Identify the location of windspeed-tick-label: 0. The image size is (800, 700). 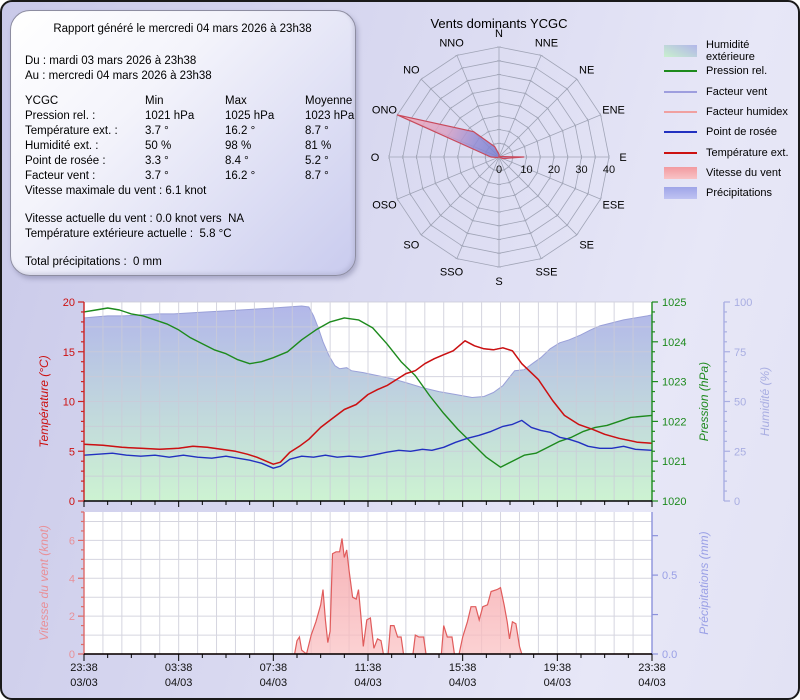
(72, 655).